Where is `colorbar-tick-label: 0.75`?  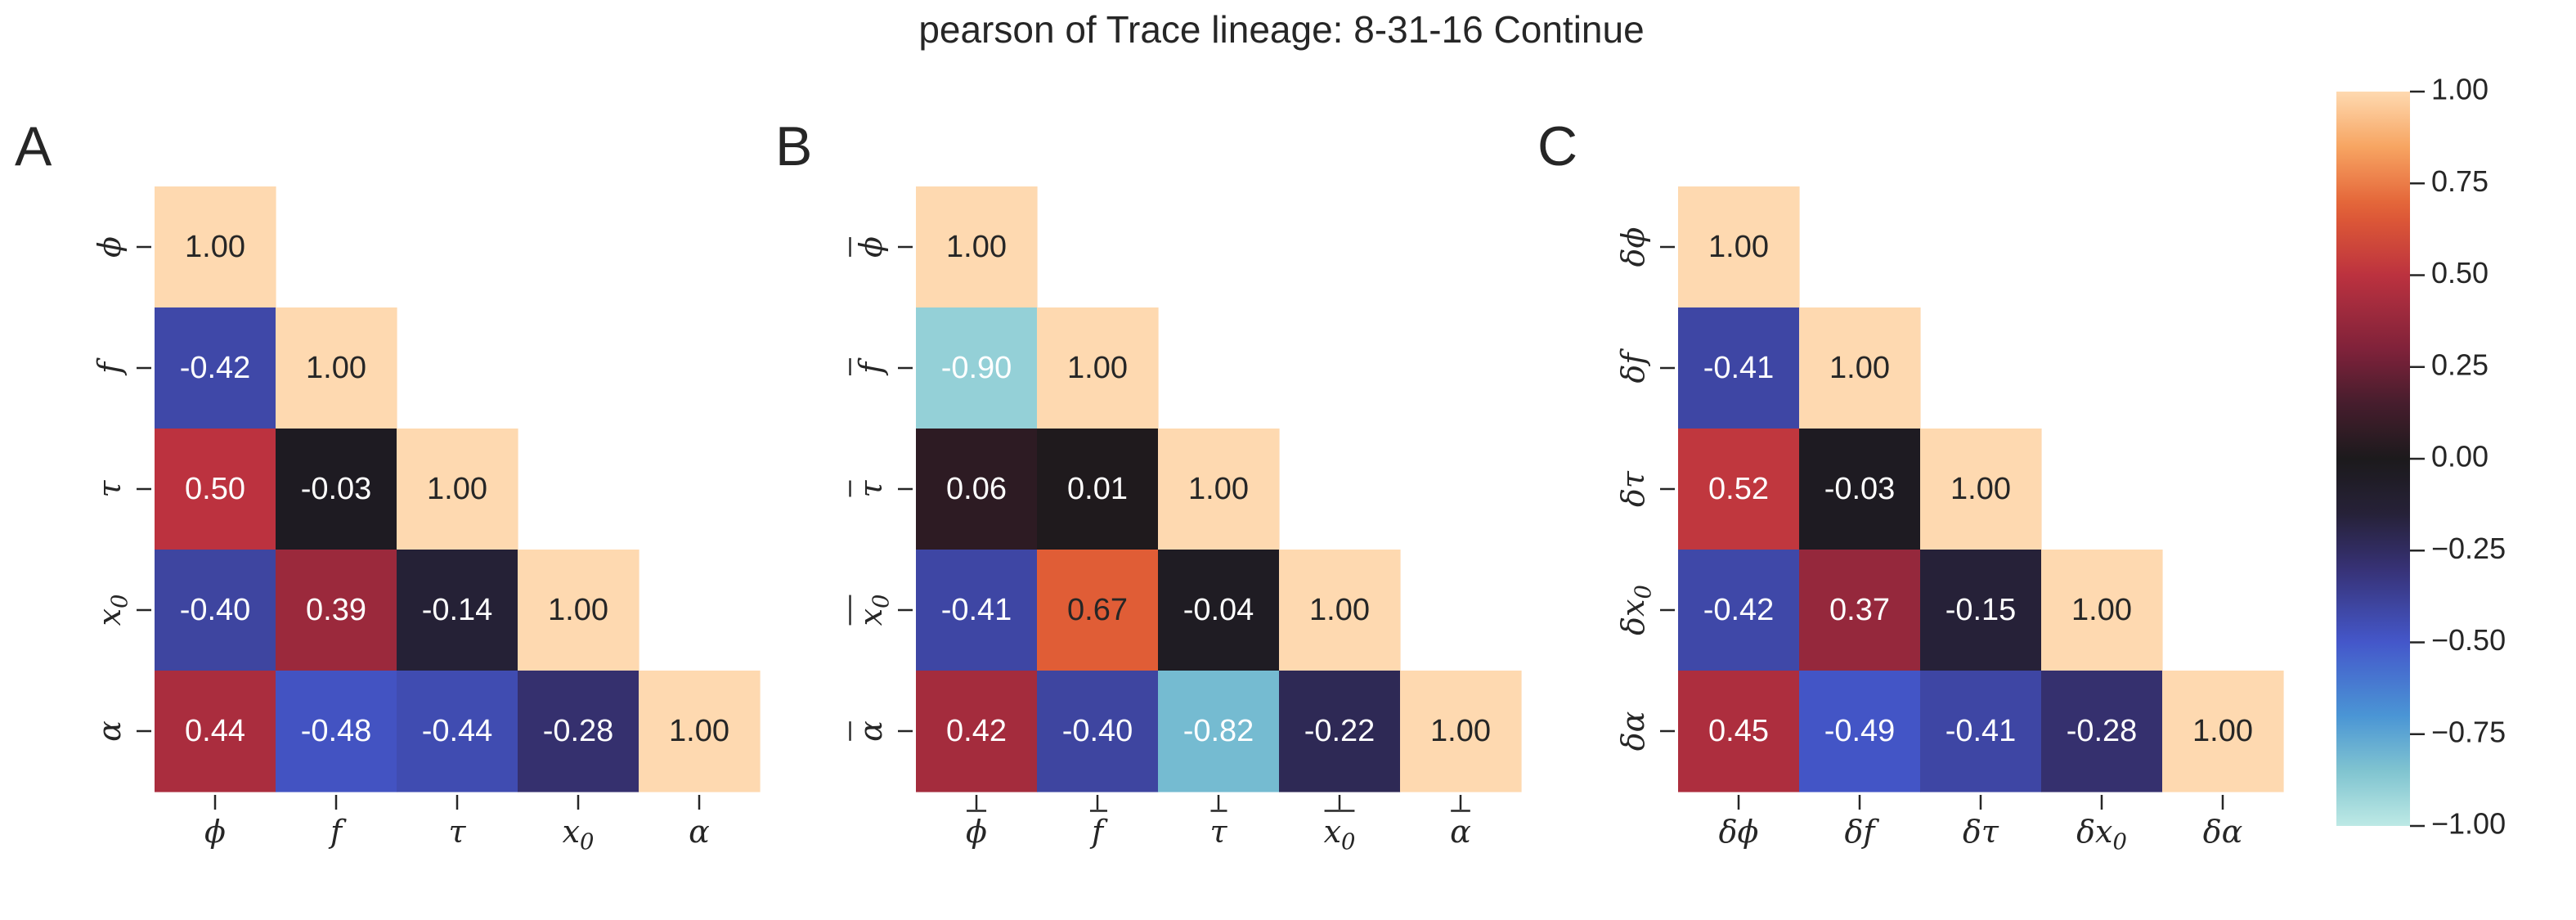 colorbar-tick-label: 0.75 is located at coordinates (2459, 181).